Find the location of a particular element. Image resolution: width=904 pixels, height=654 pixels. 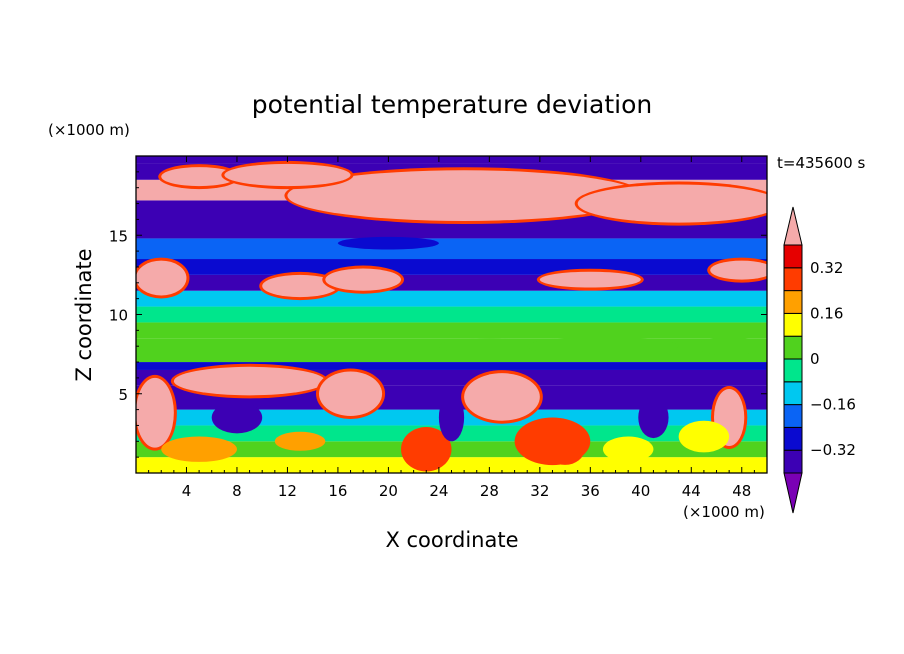

x-tick-label-7: 32 is located at coordinates (539, 491).